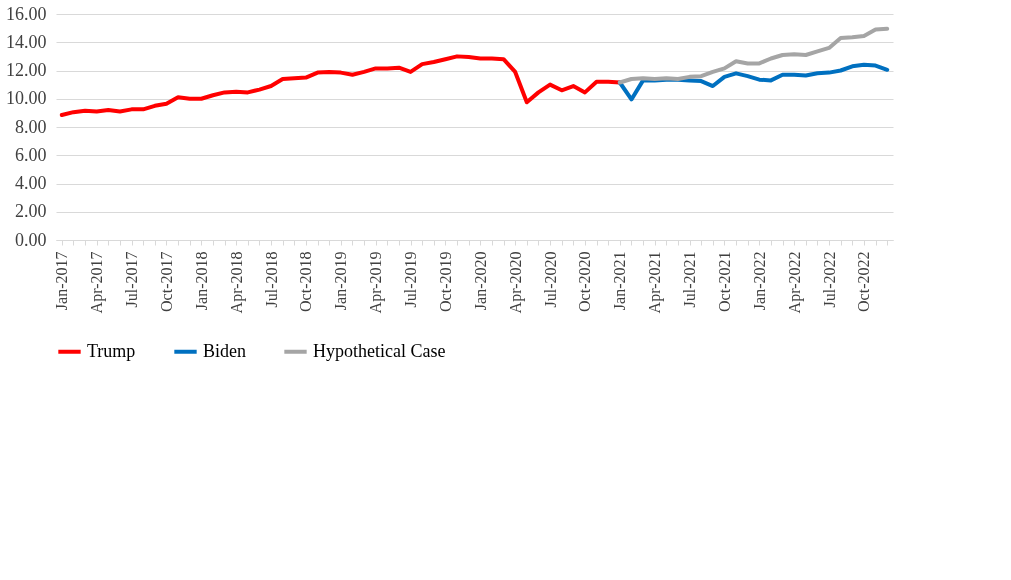 The image size is (1011, 580). Describe the element at coordinates (306, 281) in the screenshot. I see `x-tick-label: Oct-2018` at that location.